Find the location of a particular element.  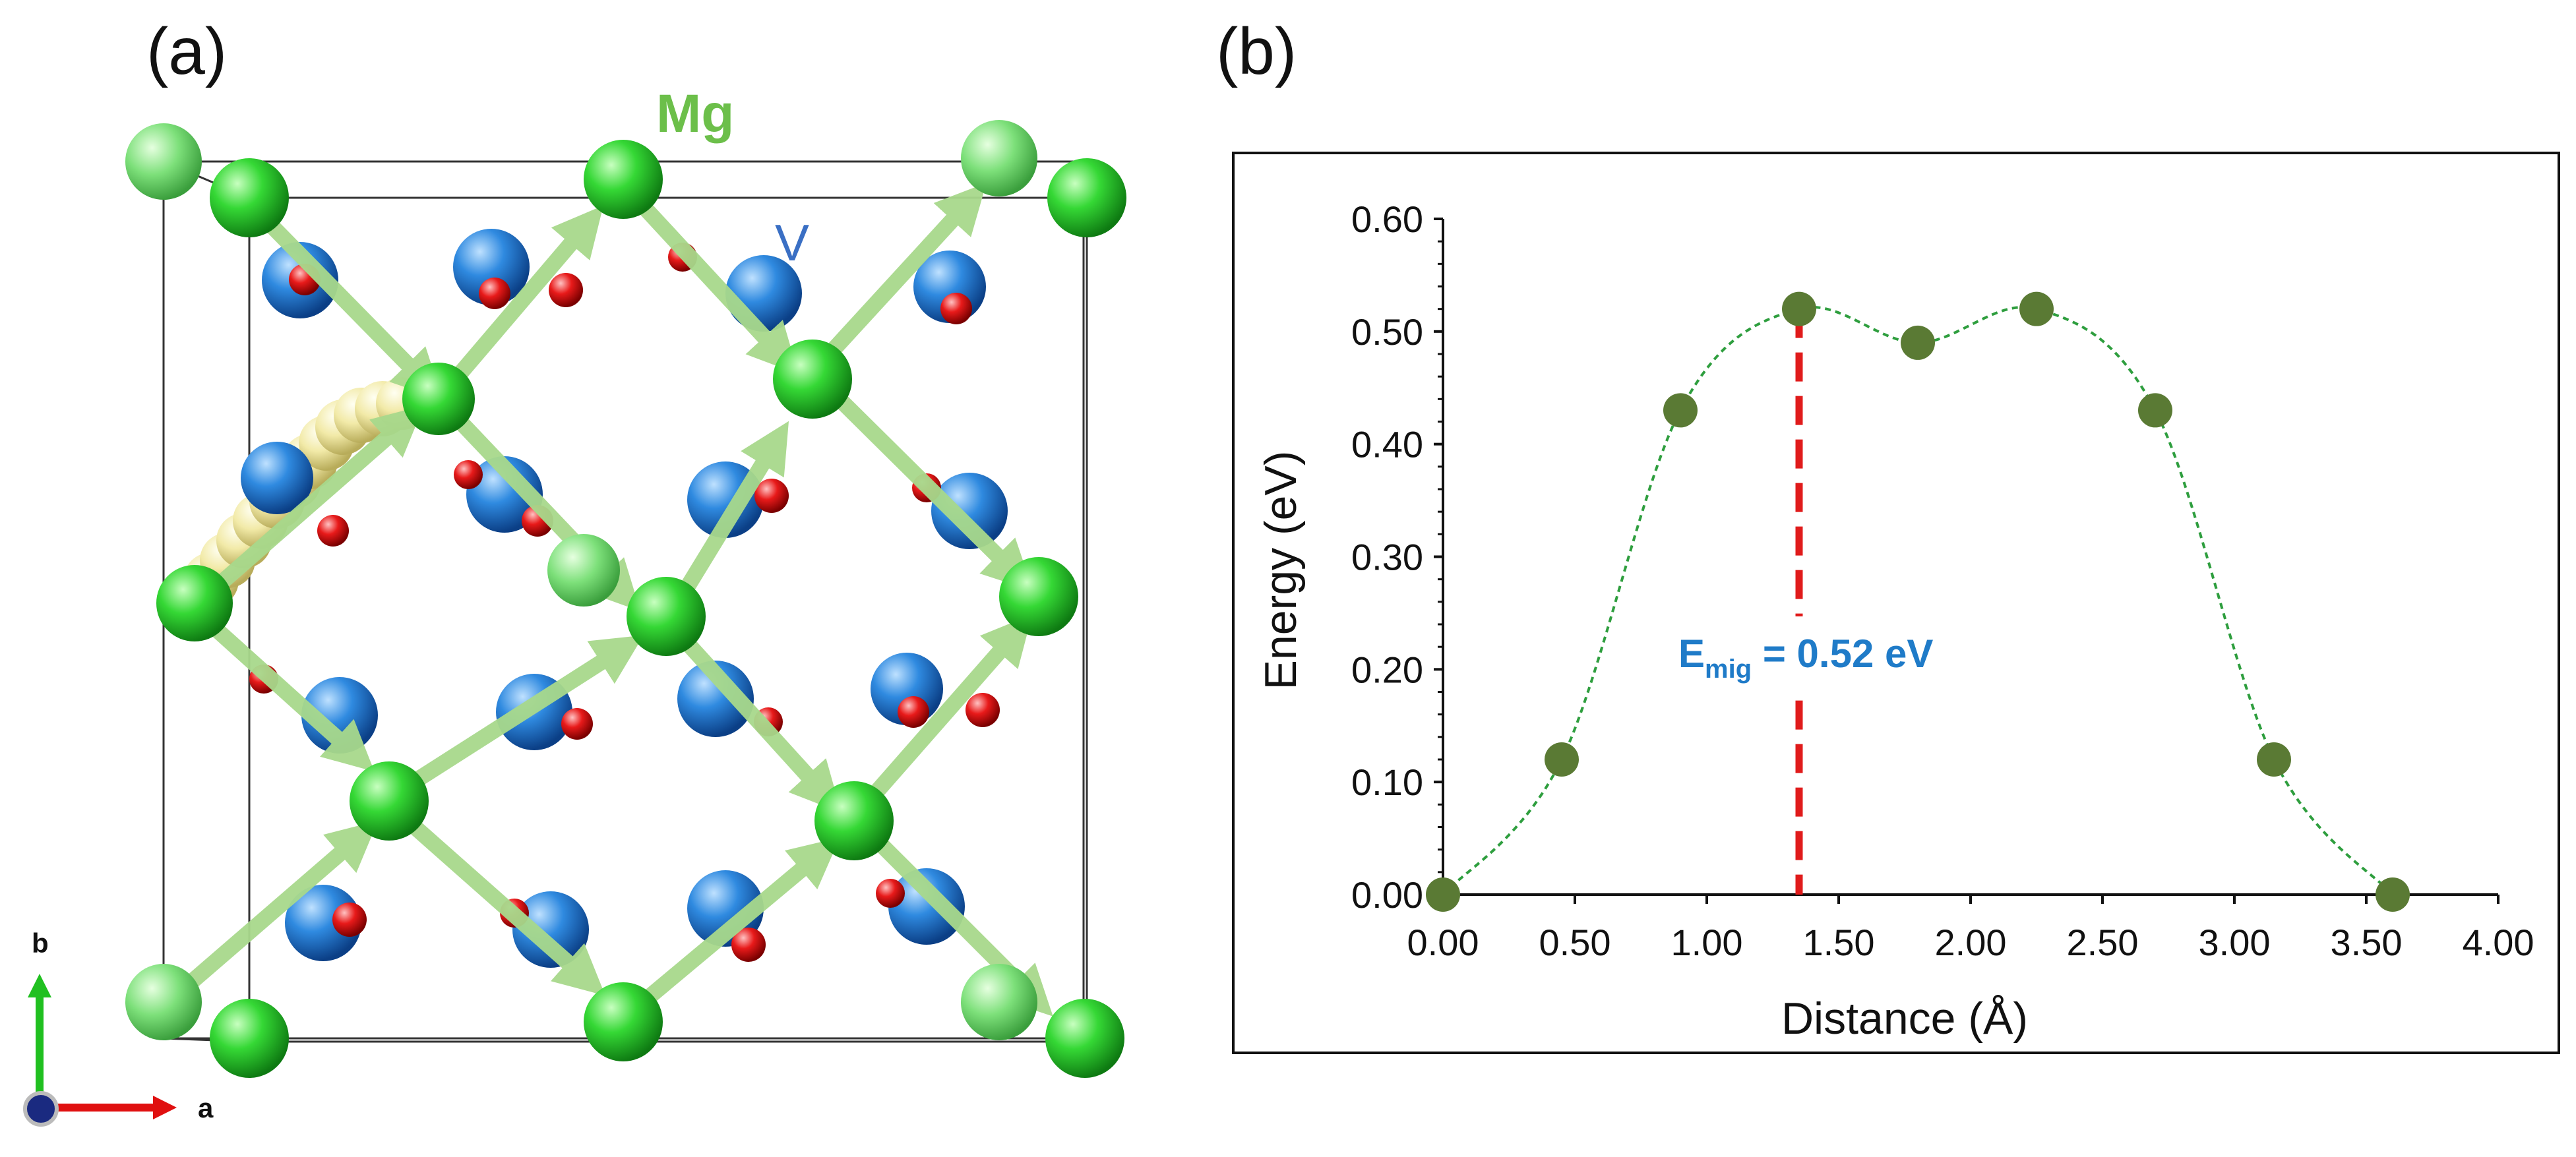

x-tick-label: 2.00 is located at coordinates (1971, 942).